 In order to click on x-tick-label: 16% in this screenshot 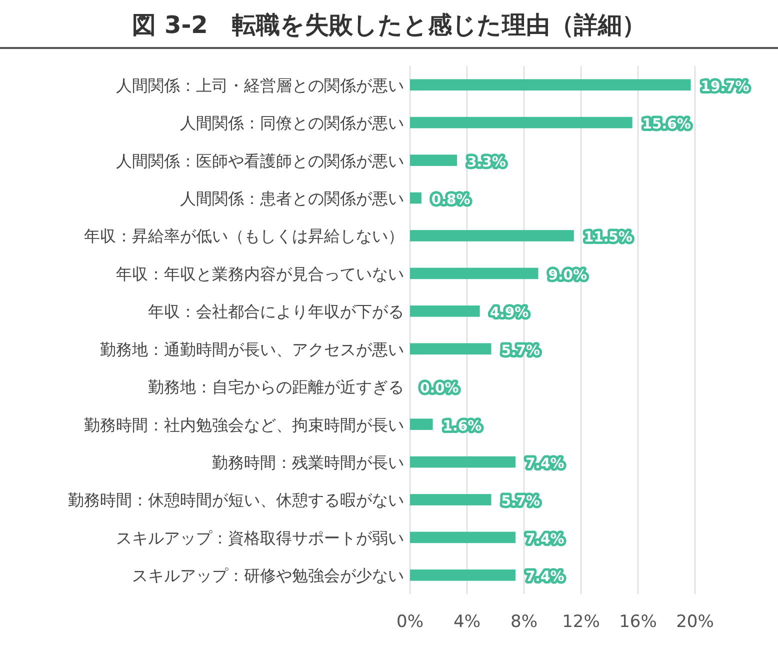, I will do `click(638, 622)`.